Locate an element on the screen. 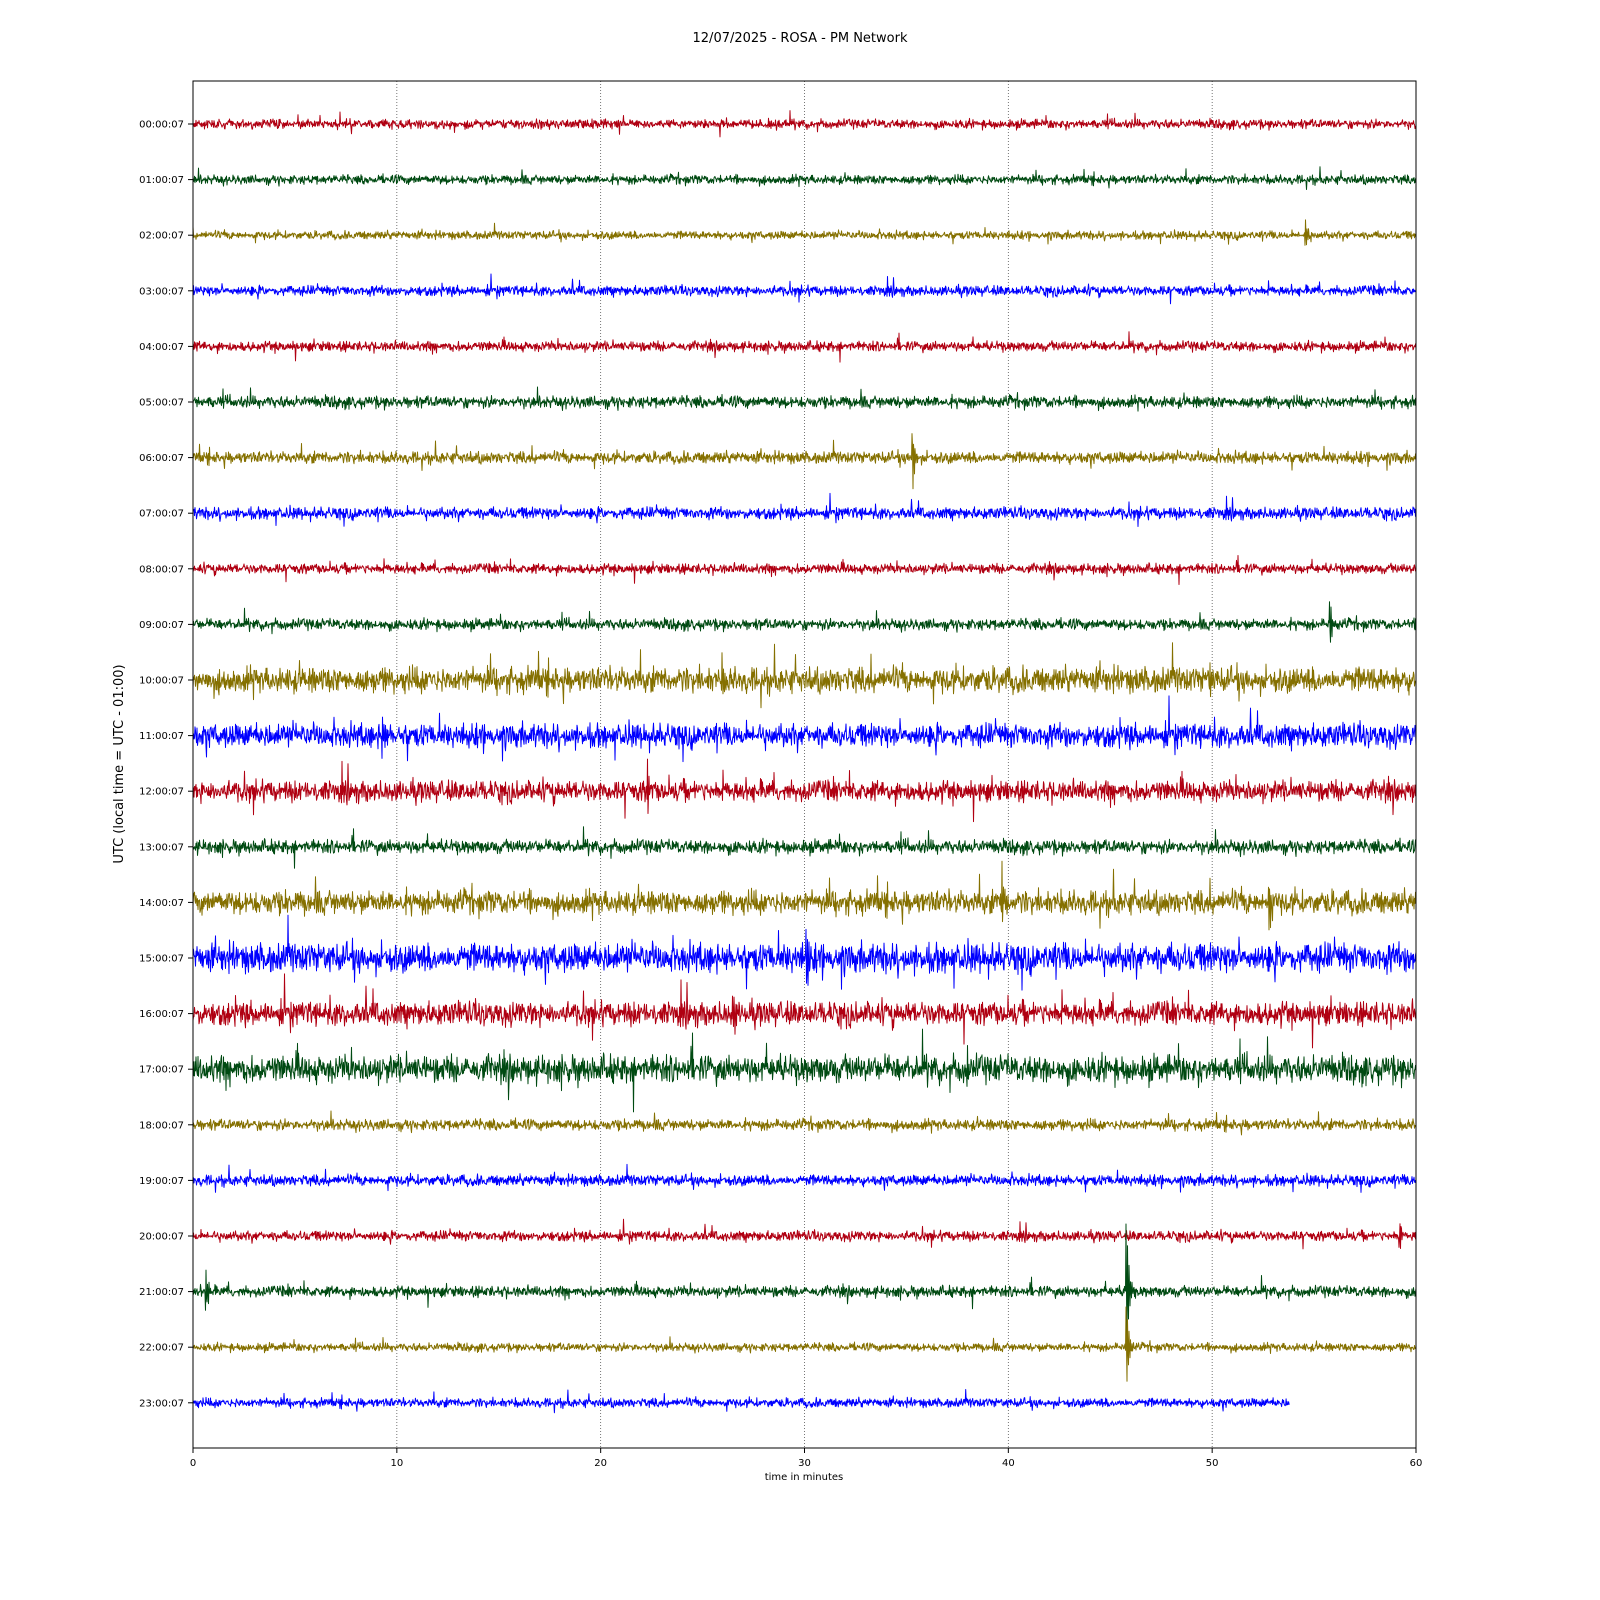  x-tick-label: 30 is located at coordinates (804, 1463).